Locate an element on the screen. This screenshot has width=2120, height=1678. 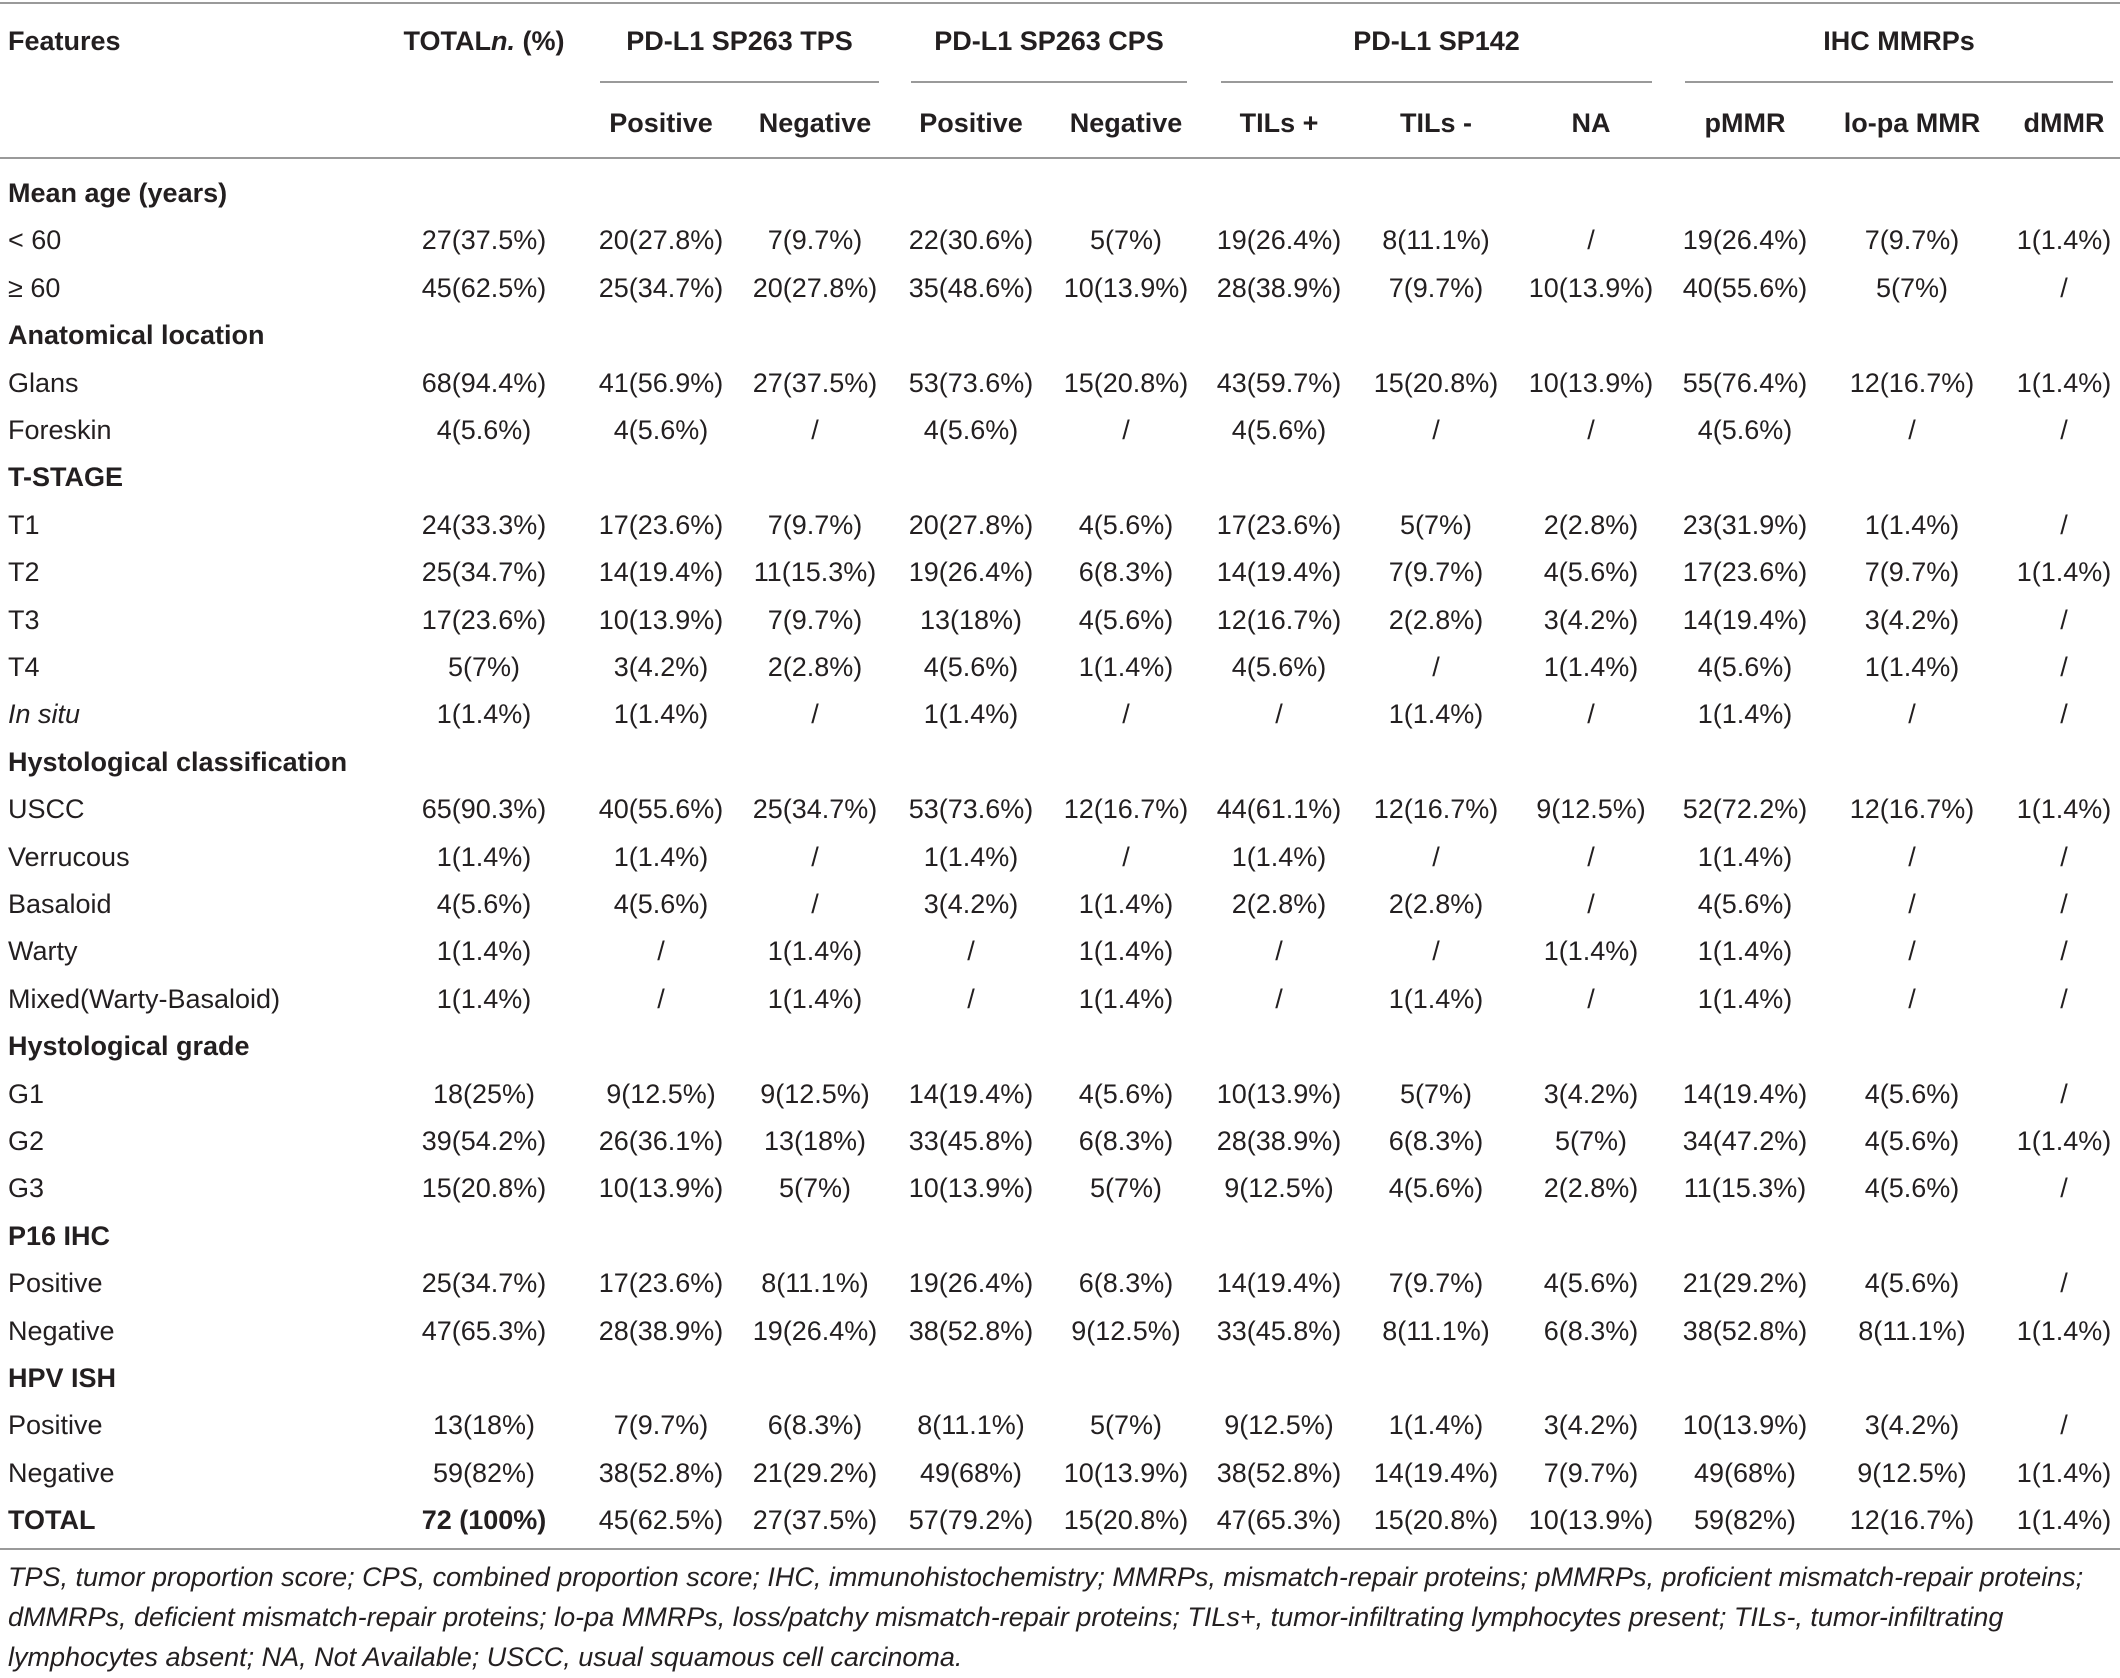
section-title: Hystological grade is located at coordinates (129, 1046).